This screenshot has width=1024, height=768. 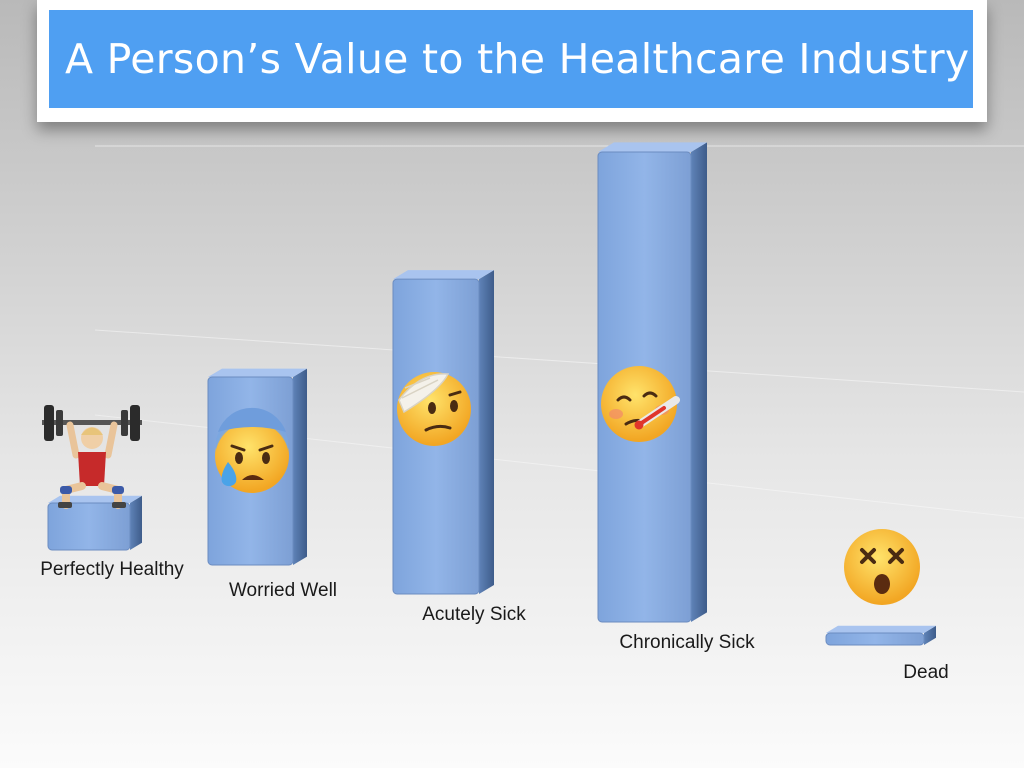 What do you see at coordinates (687, 642) in the screenshot?
I see `category-label: Chronically Sick` at bounding box center [687, 642].